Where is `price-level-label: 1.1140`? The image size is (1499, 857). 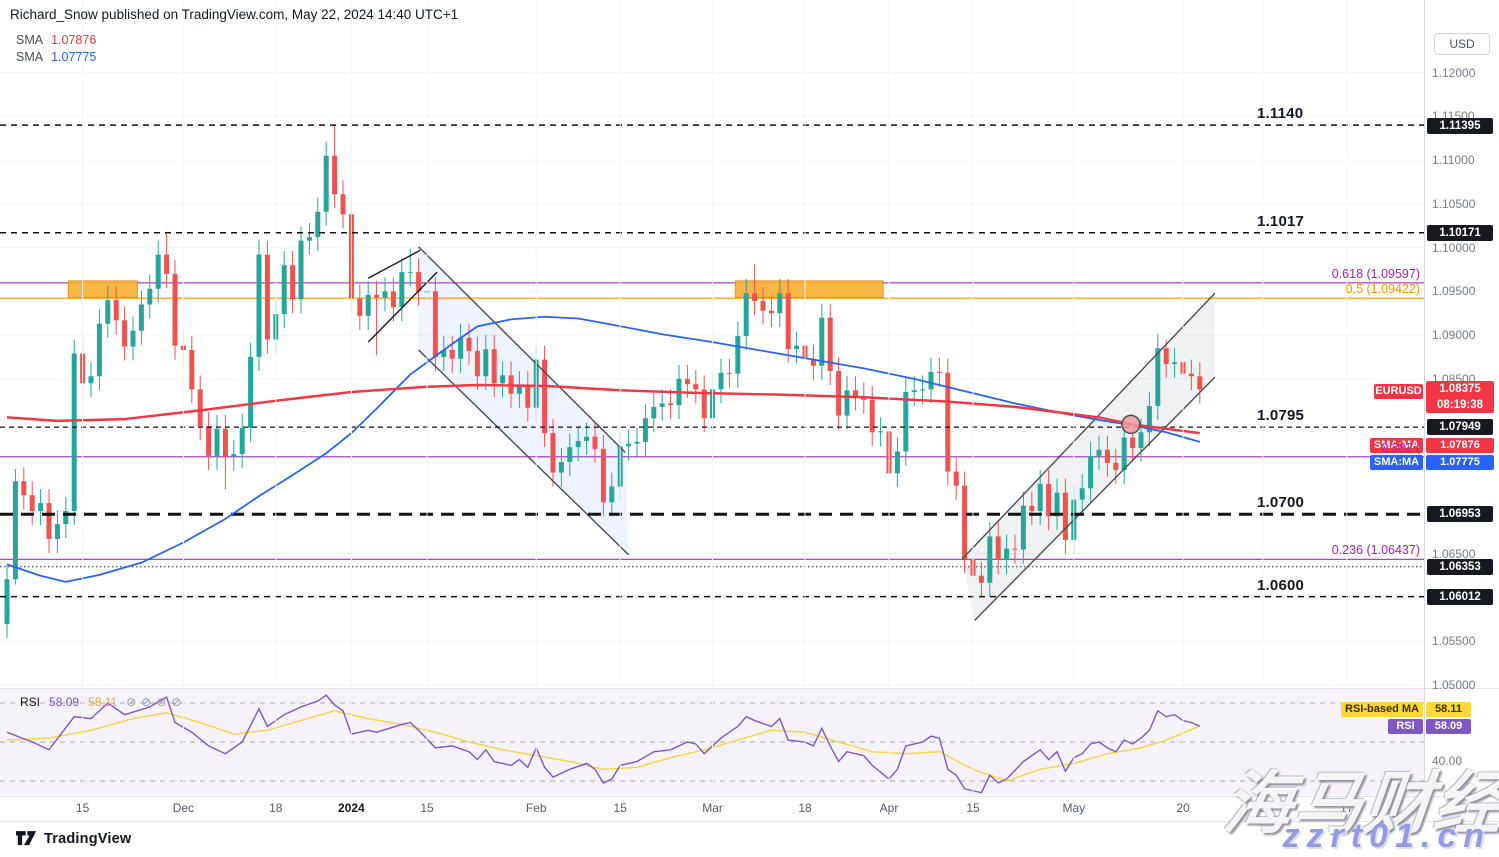 price-level-label: 1.1140 is located at coordinates (1280, 114).